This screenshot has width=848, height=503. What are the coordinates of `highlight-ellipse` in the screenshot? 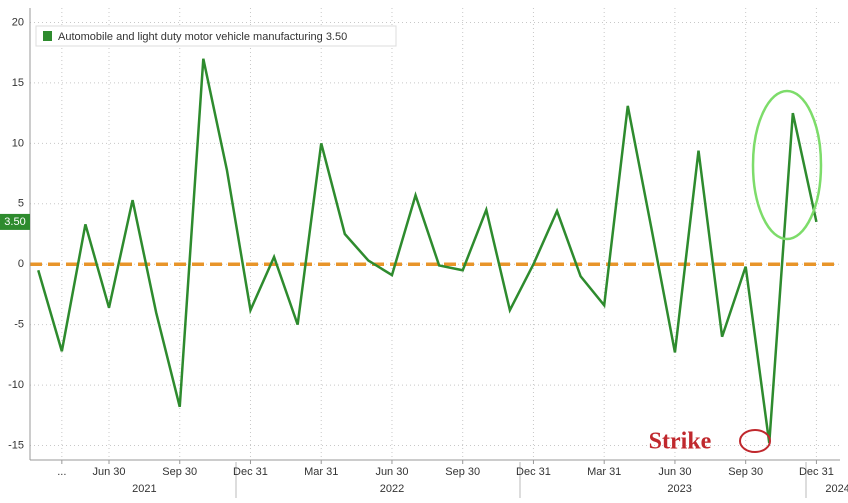 It's located at (787, 165).